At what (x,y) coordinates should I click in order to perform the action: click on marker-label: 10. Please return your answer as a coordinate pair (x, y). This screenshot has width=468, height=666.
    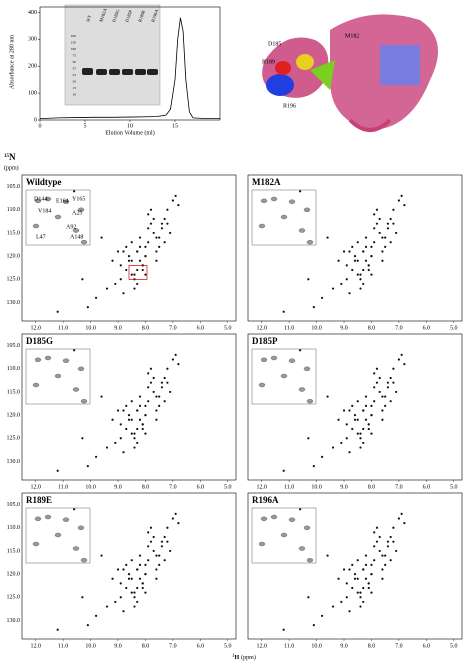
    Looking at the image, I should click on (75, 94).